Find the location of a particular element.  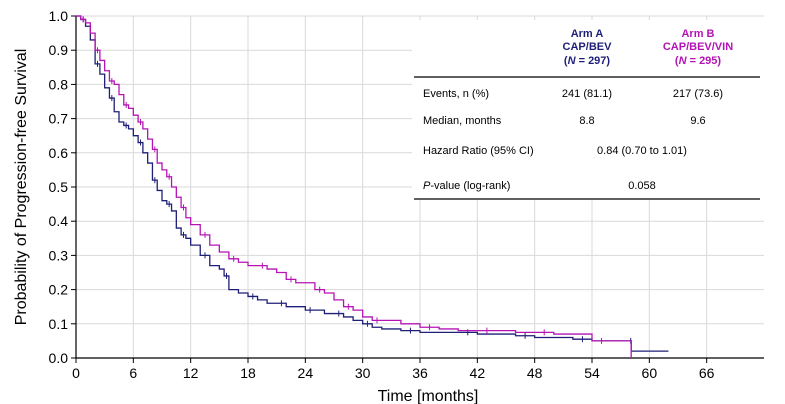

row-value-combined: 0.84 (0.70 to 1.01) is located at coordinates (642, 151).